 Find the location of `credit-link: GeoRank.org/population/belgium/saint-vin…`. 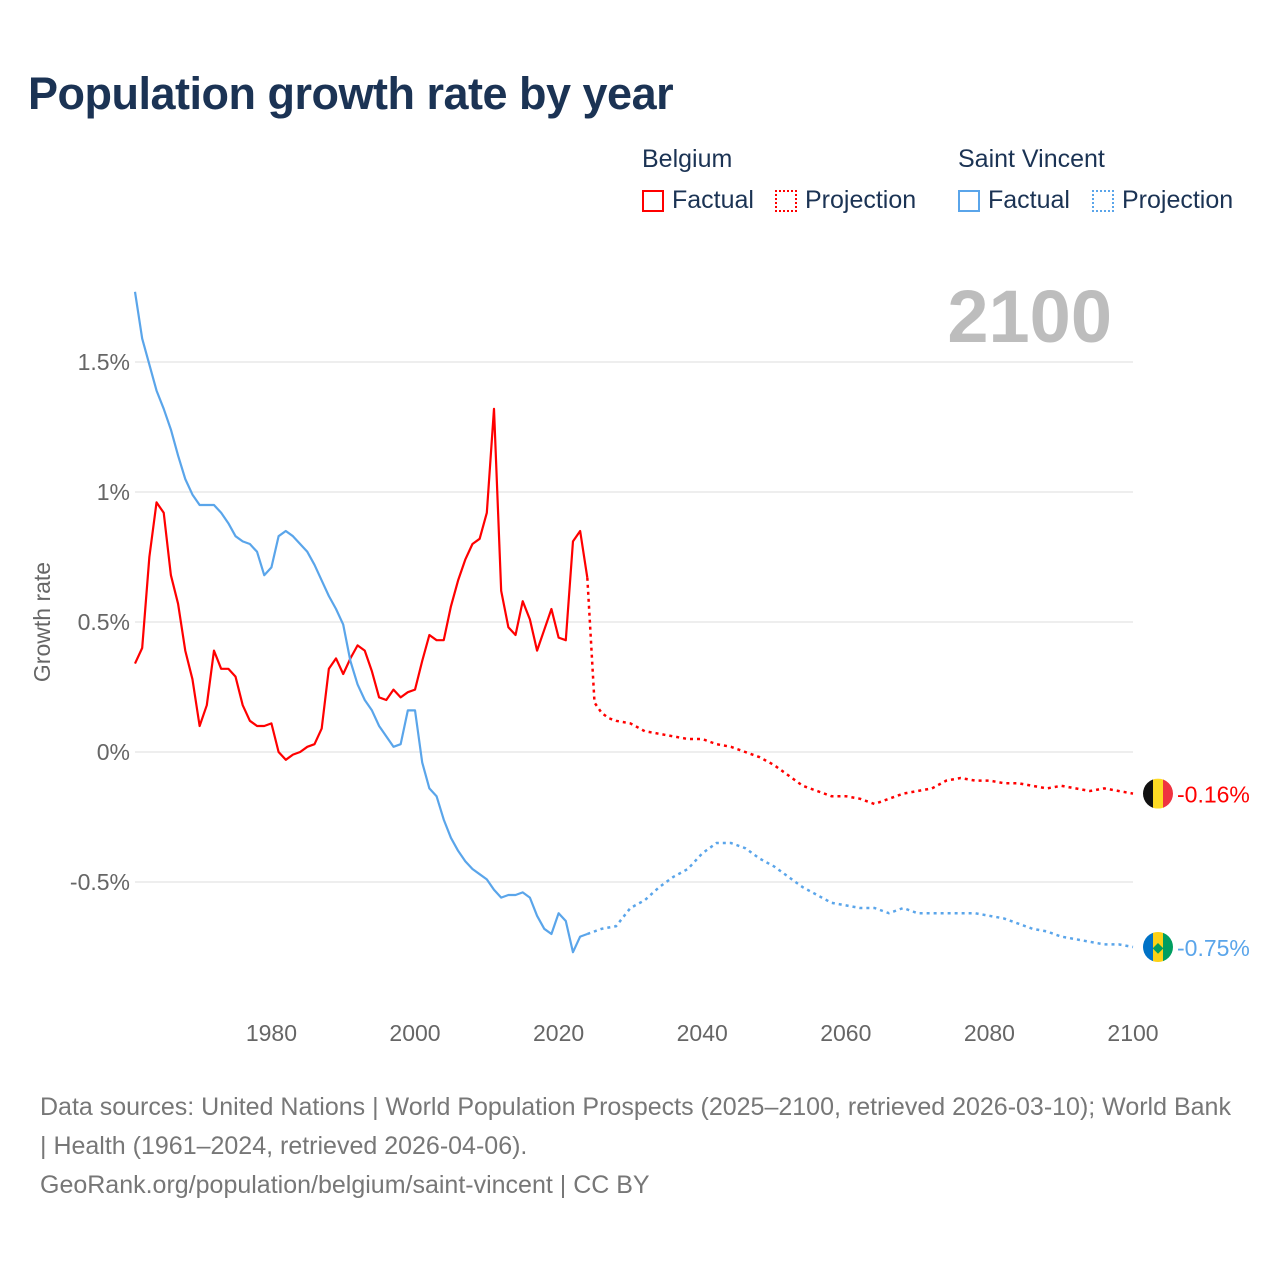

credit-link: GeoRank.org/population/belgium/saint-vin… is located at coordinates (345, 1185).